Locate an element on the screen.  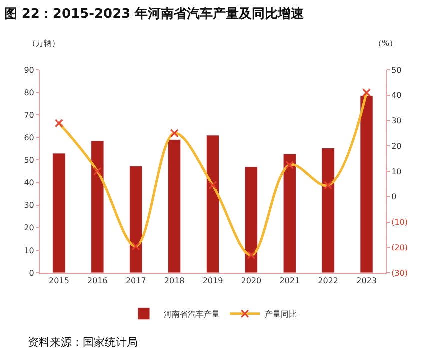
legend-label: 河南省汽车产量 is located at coordinates (192, 315).